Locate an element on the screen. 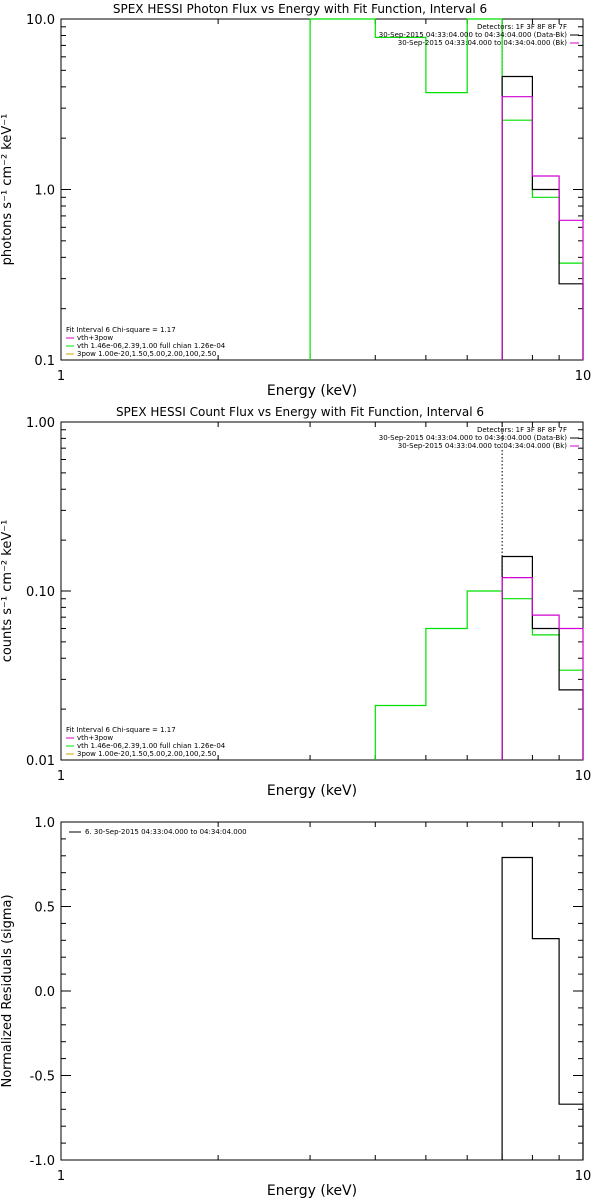 The width and height of the screenshot is (600, 1204). y-tick-label: -0.5 is located at coordinates (42, 1077).